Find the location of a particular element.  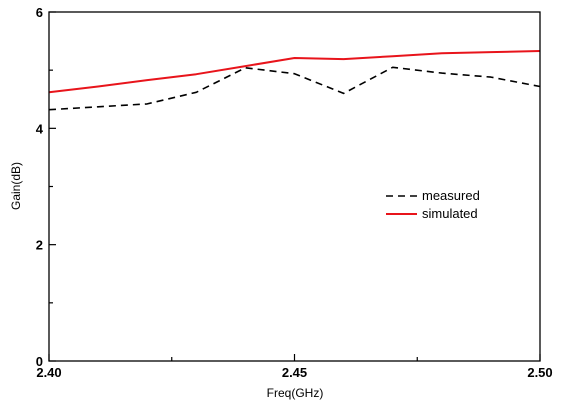

y-tick-label: 0 is located at coordinates (39, 361).